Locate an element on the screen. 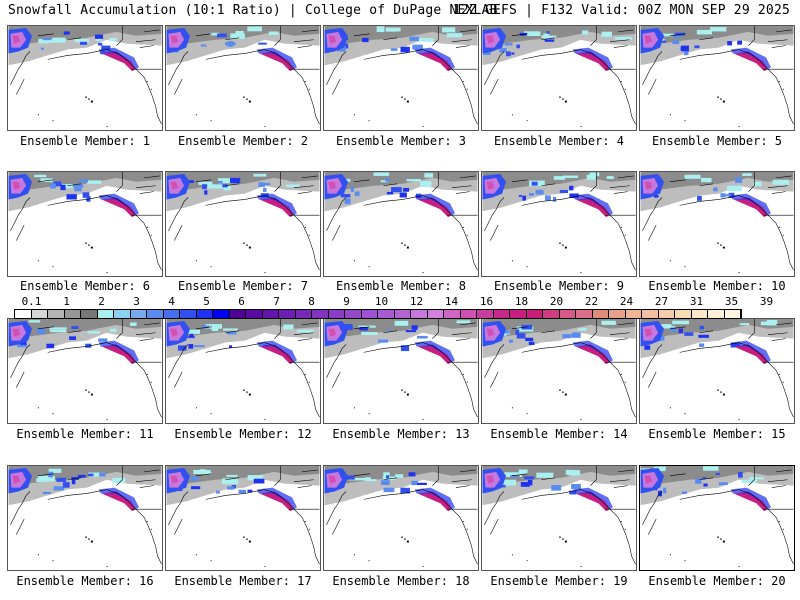 Image resolution: width=800 pixels, height=600 pixels. panel-label: Ensemble Member: 16 is located at coordinates (85, 581).